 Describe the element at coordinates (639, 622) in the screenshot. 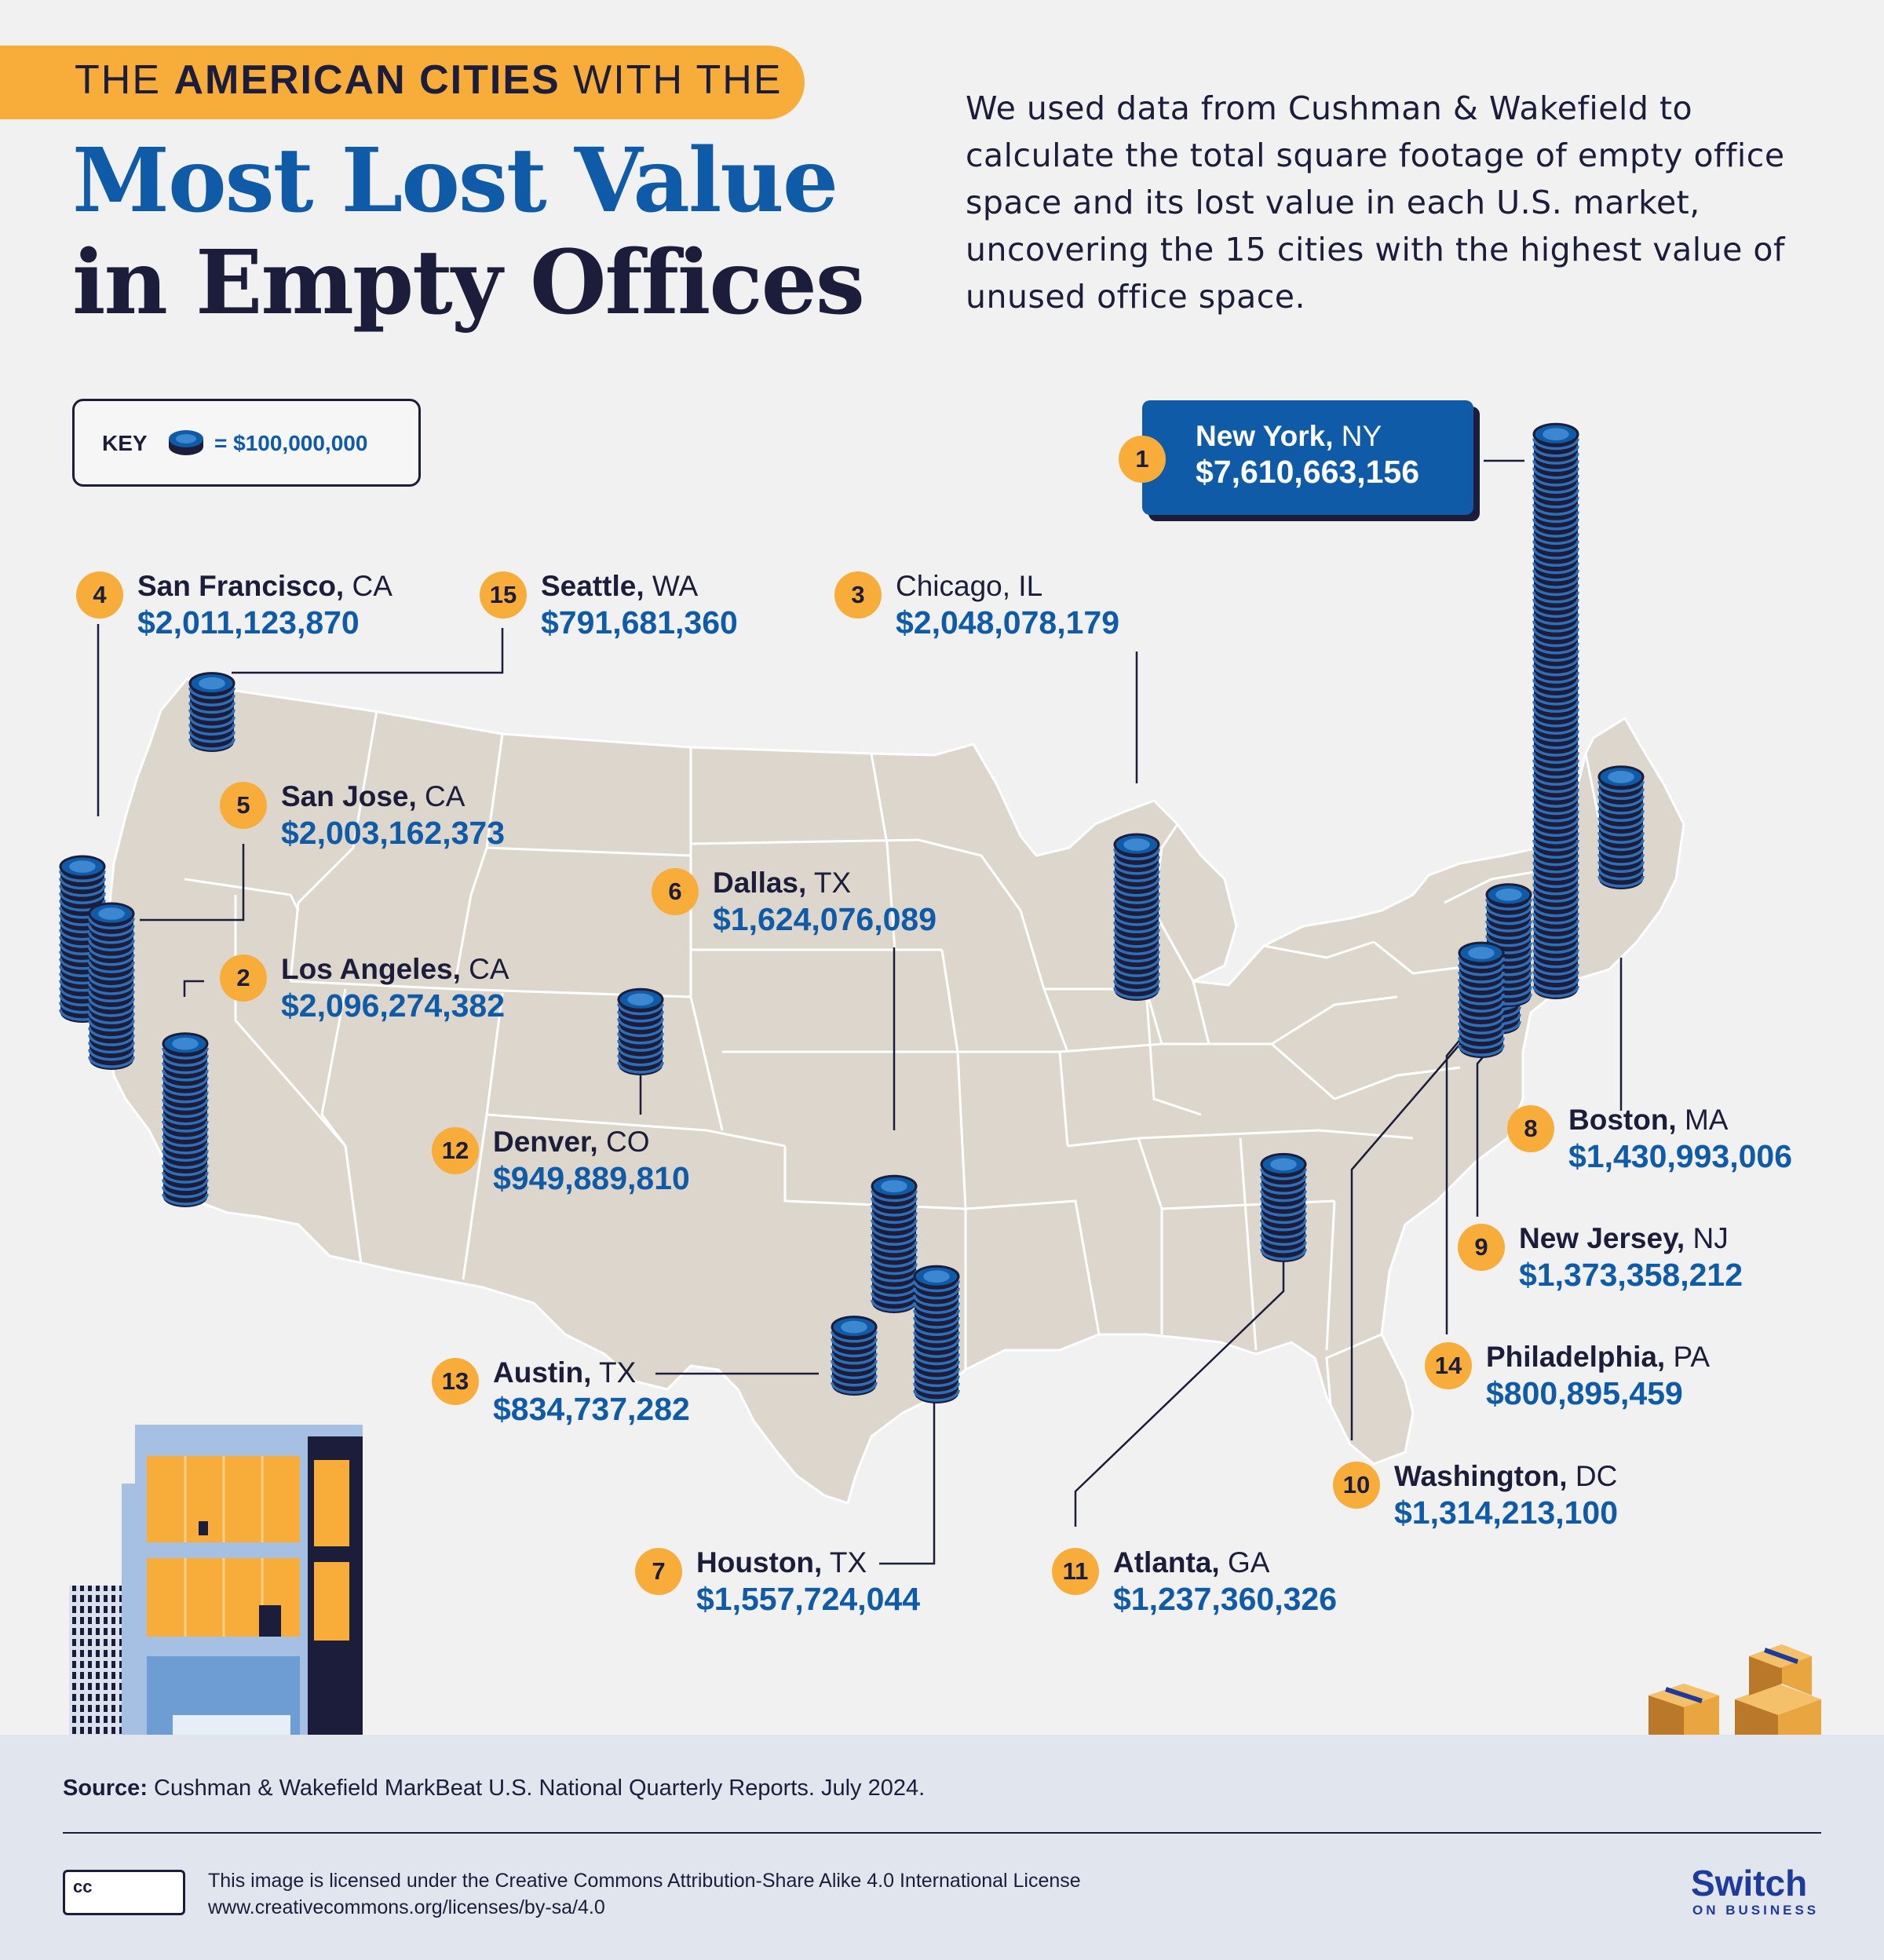

I see `city-value: $791,681,360` at that location.